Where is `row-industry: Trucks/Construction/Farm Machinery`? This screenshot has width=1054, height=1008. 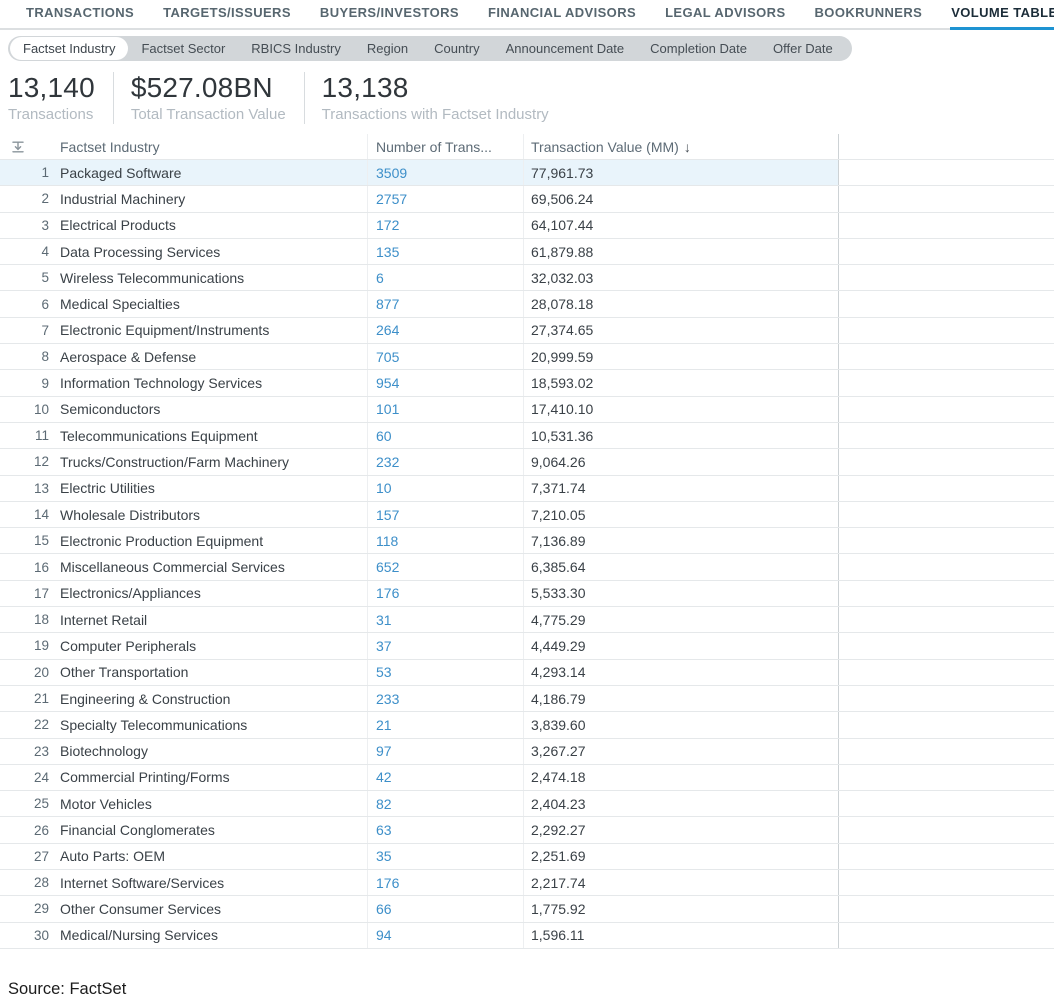
row-industry: Trucks/Construction/Farm Machinery is located at coordinates (174, 461).